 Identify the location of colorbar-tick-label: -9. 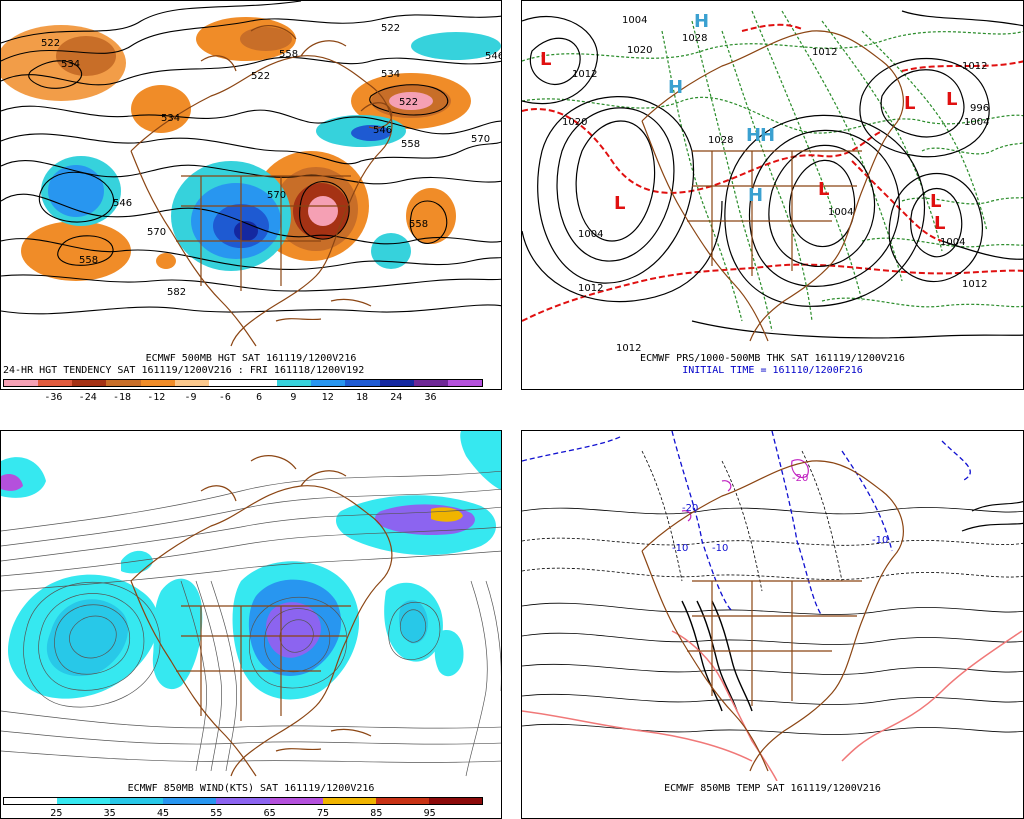
(190, 397).